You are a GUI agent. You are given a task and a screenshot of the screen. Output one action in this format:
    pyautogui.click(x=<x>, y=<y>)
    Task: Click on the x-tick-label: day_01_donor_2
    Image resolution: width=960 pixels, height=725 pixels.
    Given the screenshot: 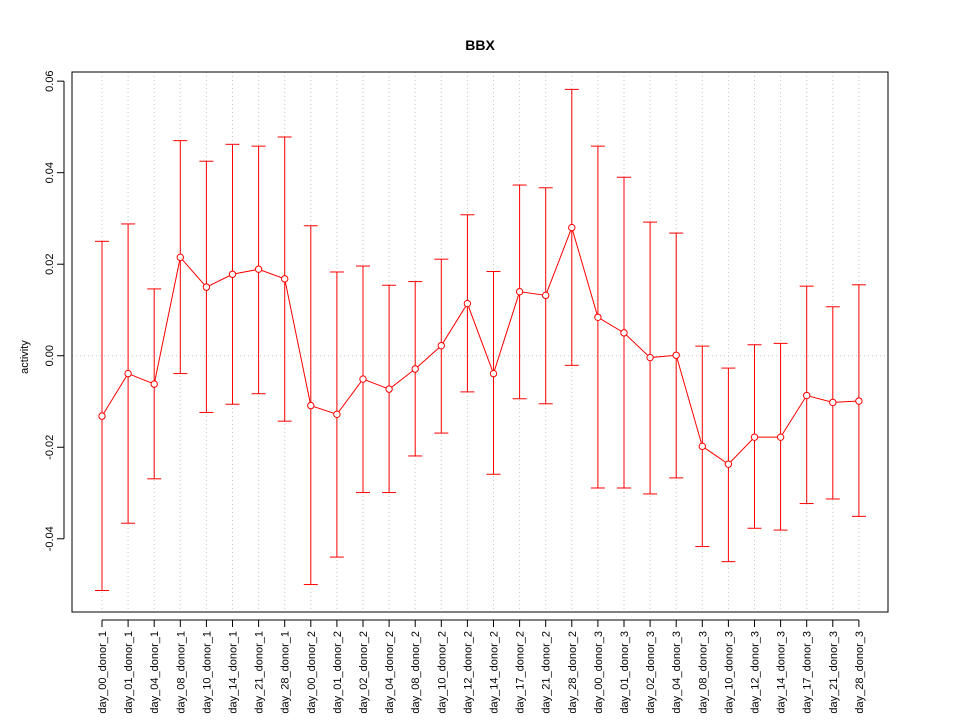 What is the action you would take?
    pyautogui.click(x=338, y=672)
    